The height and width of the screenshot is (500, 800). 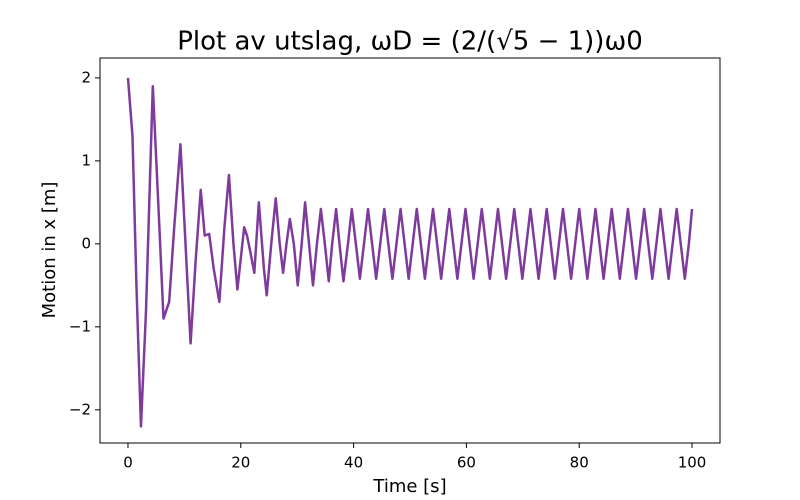 What do you see at coordinates (86, 160) in the screenshot?
I see `y-tick-label: 1` at bounding box center [86, 160].